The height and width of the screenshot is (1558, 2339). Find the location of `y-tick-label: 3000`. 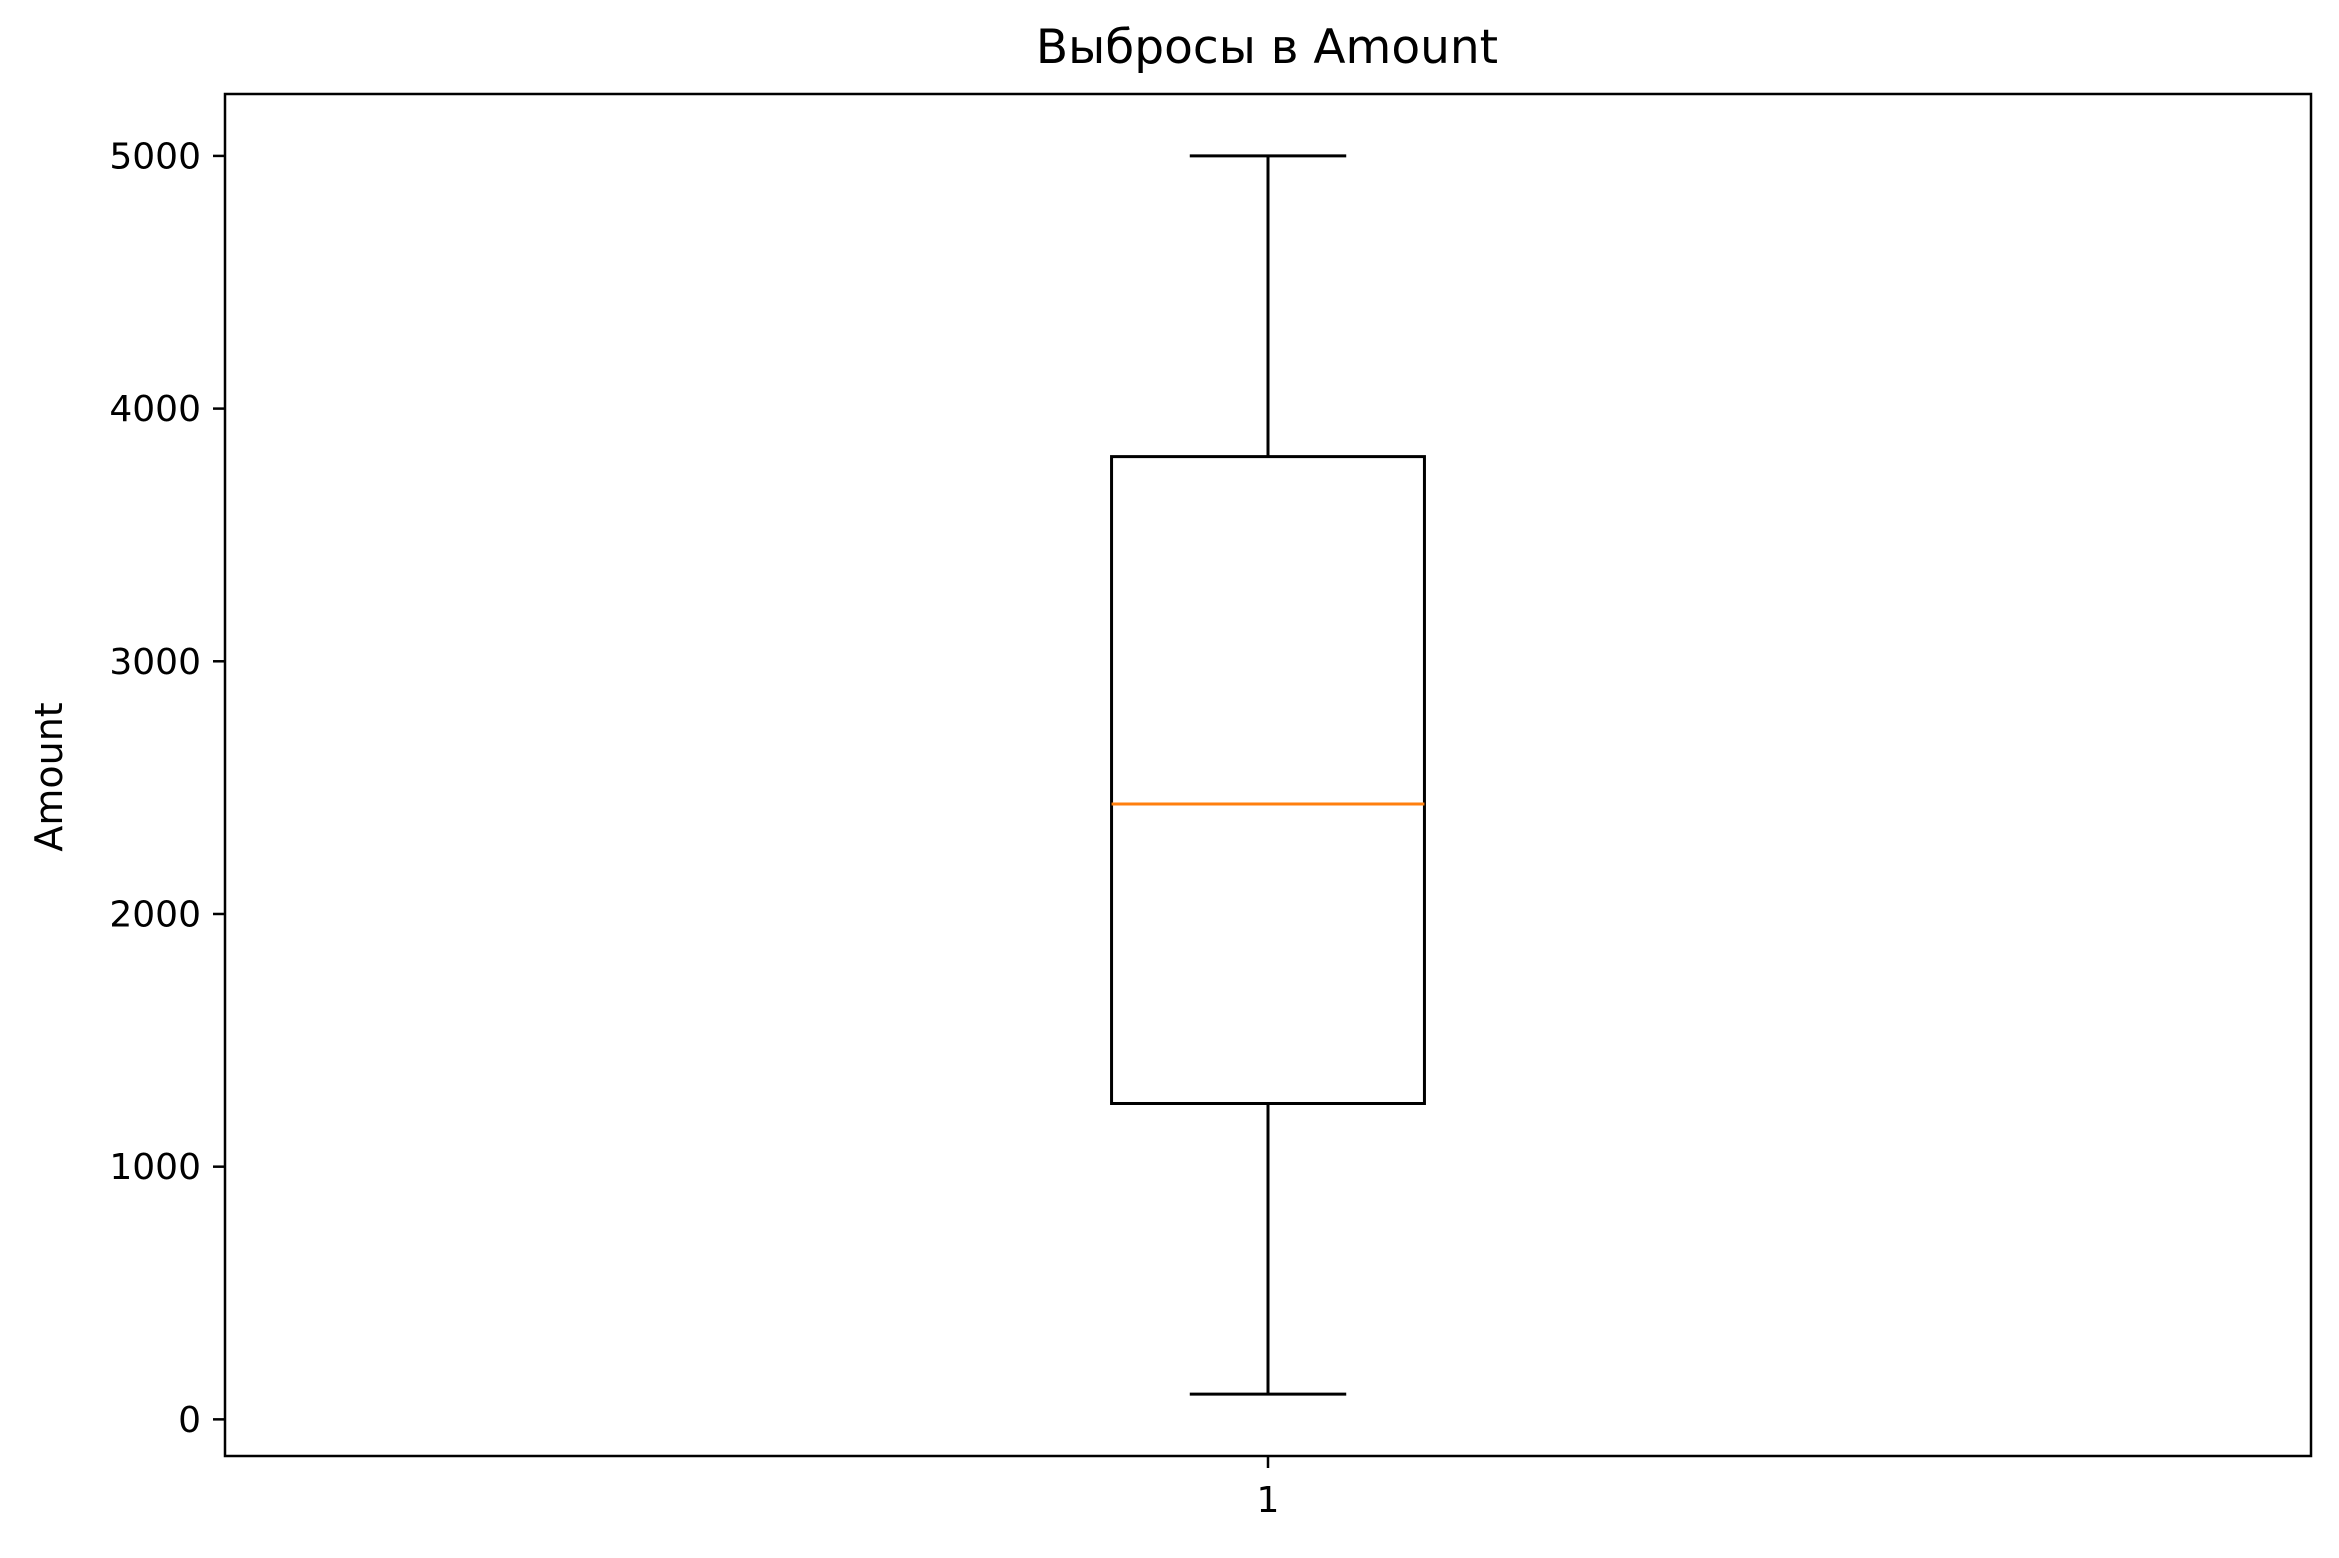

y-tick-label: 3000 is located at coordinates (155, 662).